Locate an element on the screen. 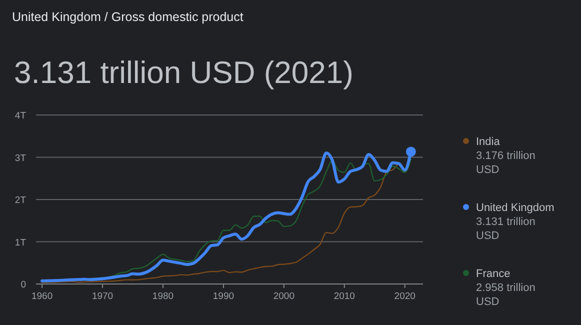 The width and height of the screenshot is (581, 325). y-tick-label: 0 is located at coordinates (23, 285).